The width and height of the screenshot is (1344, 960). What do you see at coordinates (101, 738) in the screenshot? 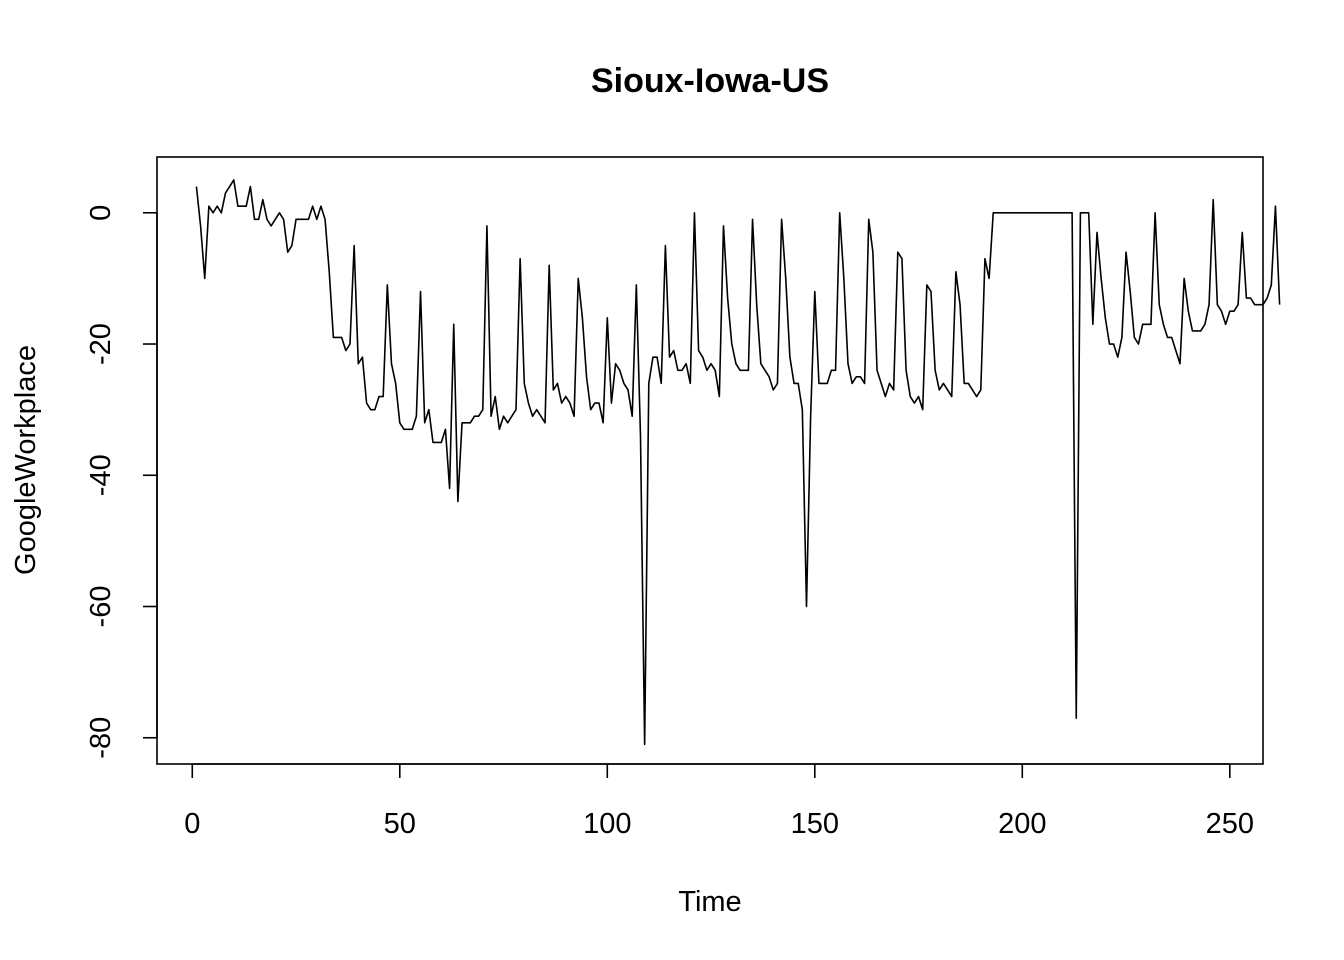
I see `y-tick-label: -80` at bounding box center [101, 738].